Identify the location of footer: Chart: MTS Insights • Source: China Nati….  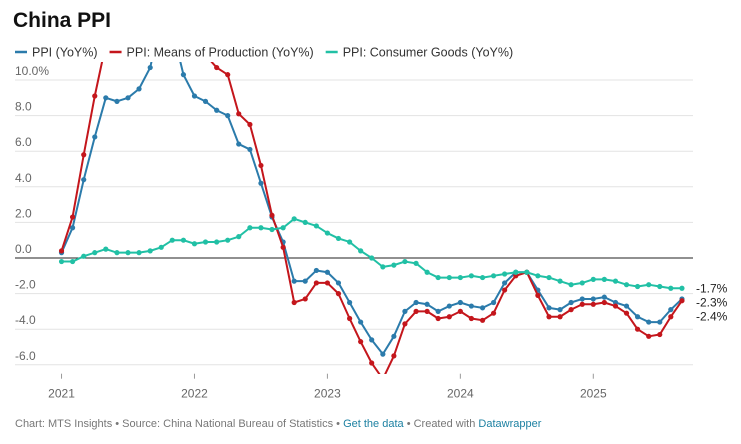
(278, 424).